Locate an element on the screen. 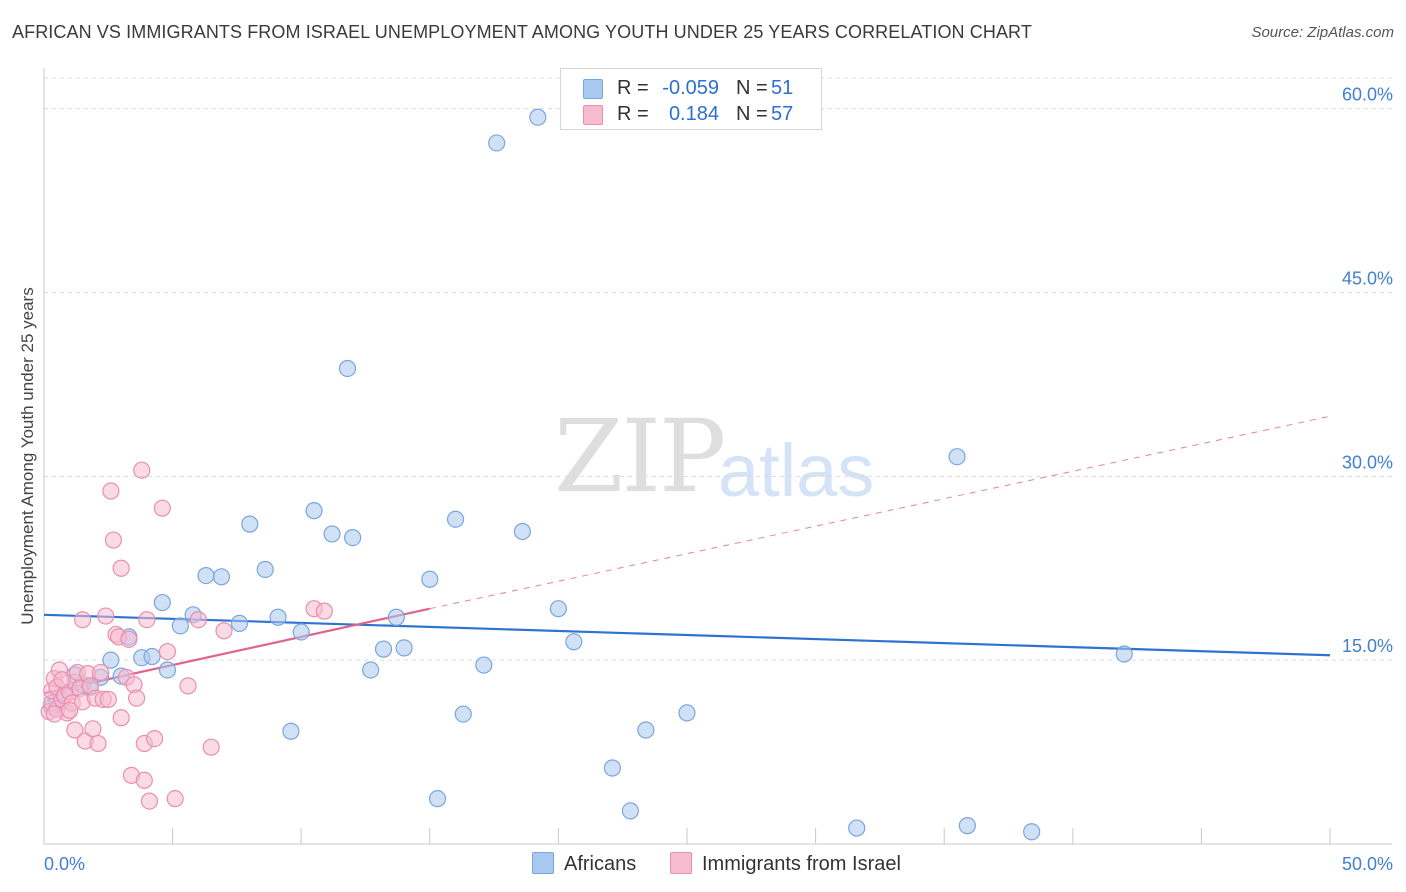 The image size is (1406, 892). y-tick-label: 60.0% is located at coordinates (1367, 95).